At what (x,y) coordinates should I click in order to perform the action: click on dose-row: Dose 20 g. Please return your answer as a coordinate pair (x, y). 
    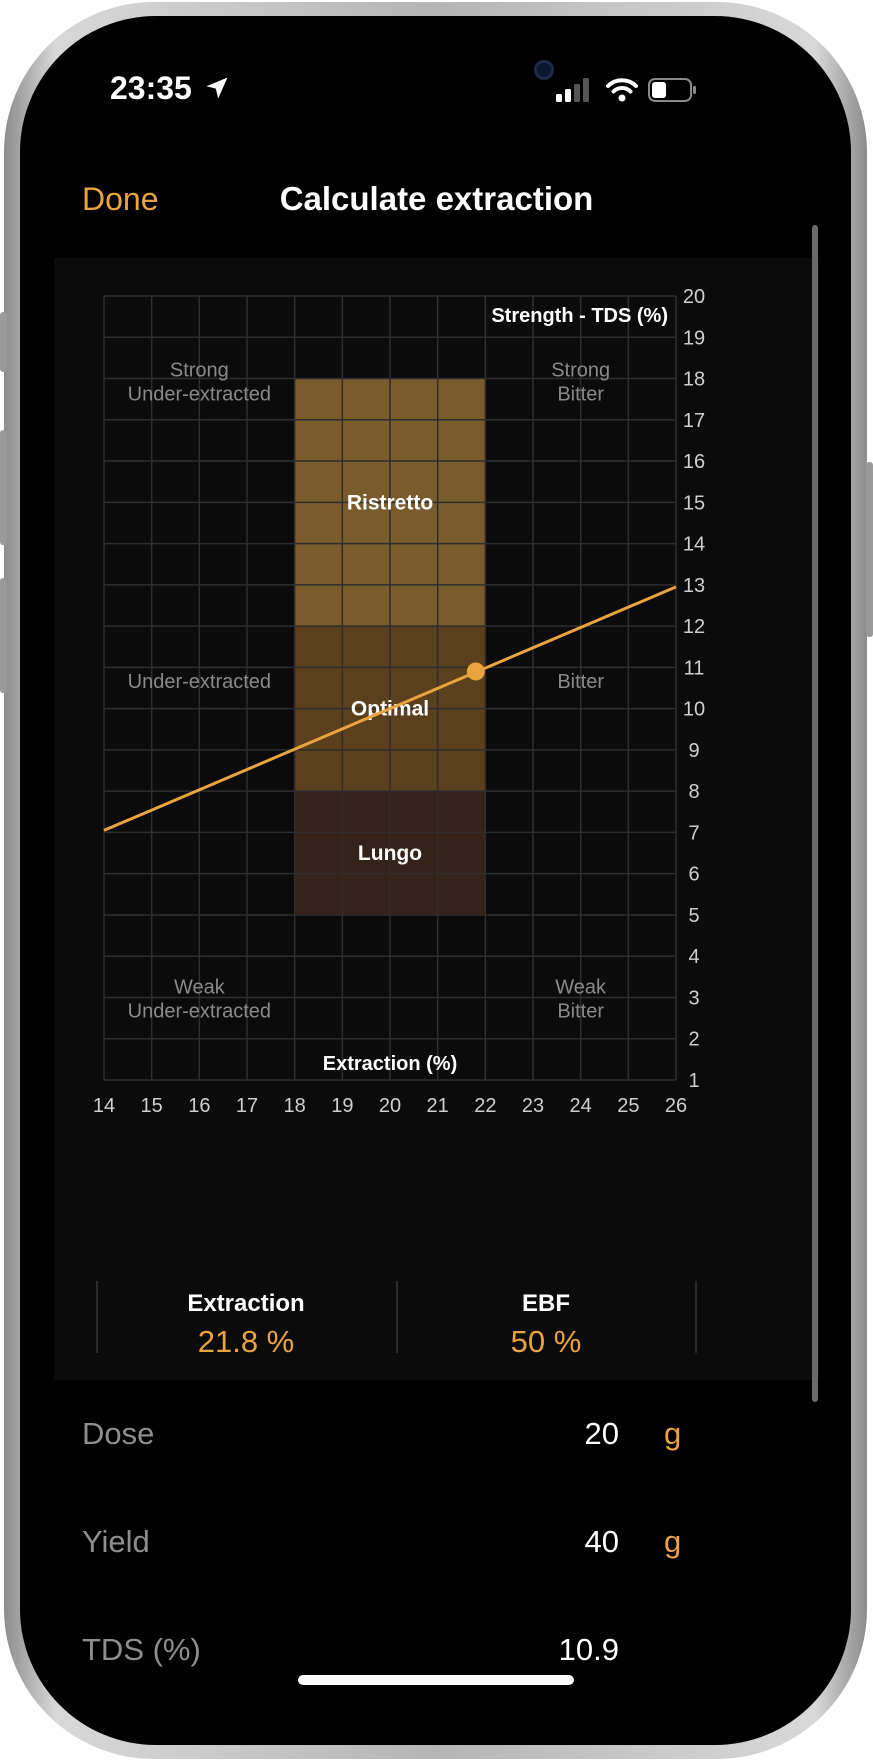
    Looking at the image, I should click on (436, 1434).